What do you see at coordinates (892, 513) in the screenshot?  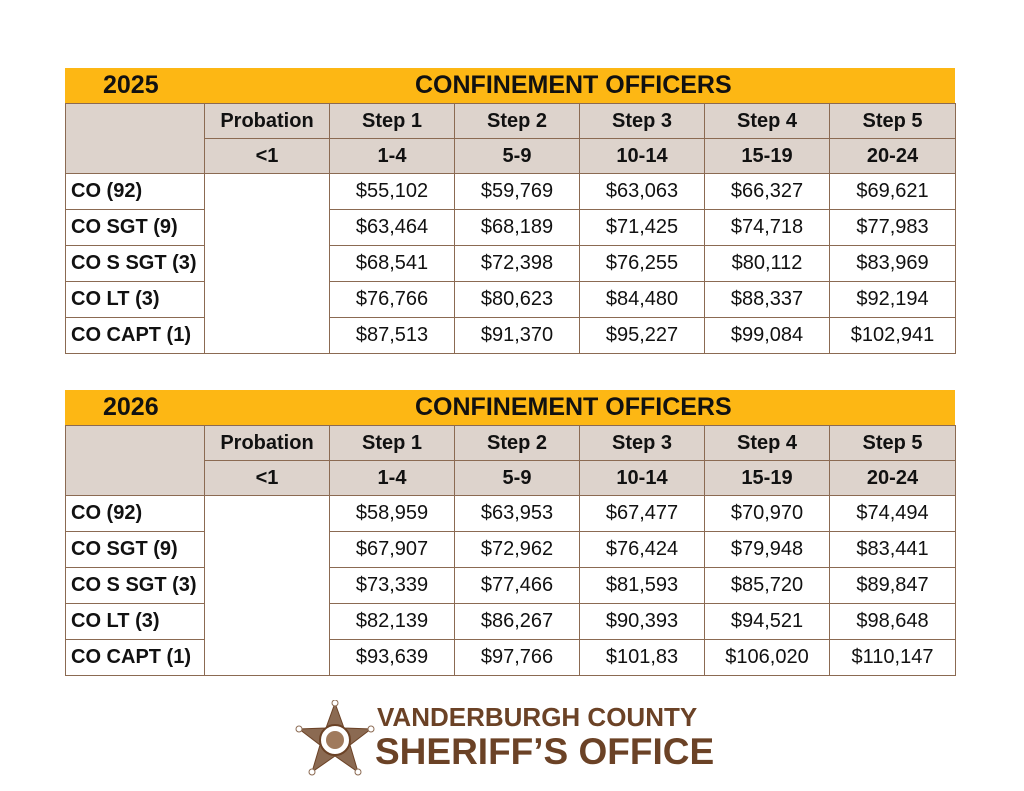 I see `salary-cell: $74,494` at bounding box center [892, 513].